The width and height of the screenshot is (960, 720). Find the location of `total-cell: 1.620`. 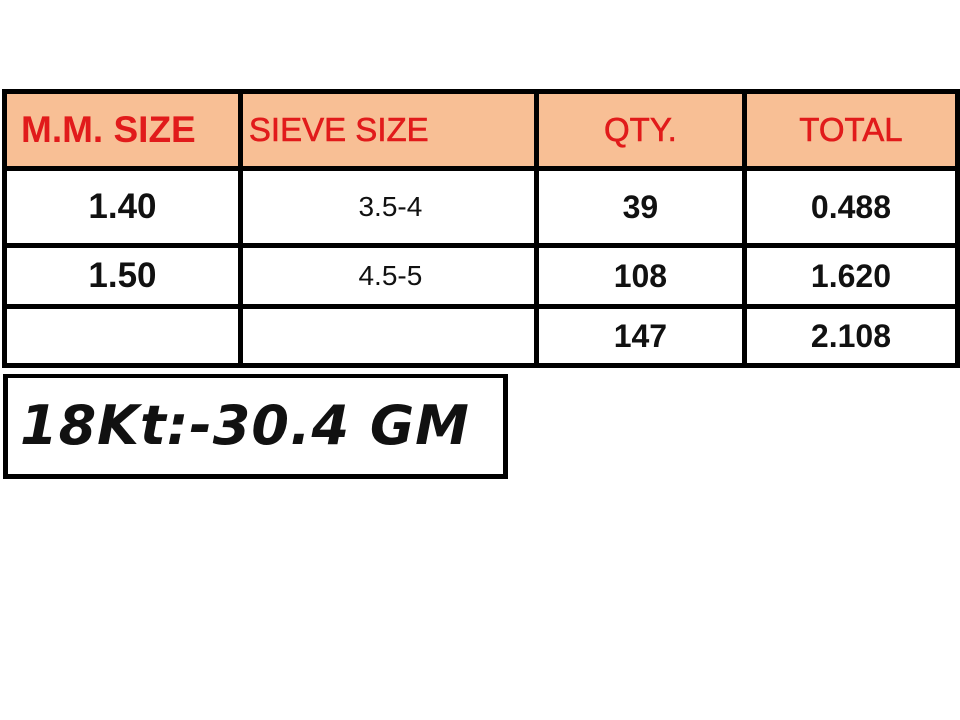

total-cell: 1.620 is located at coordinates (850, 276).